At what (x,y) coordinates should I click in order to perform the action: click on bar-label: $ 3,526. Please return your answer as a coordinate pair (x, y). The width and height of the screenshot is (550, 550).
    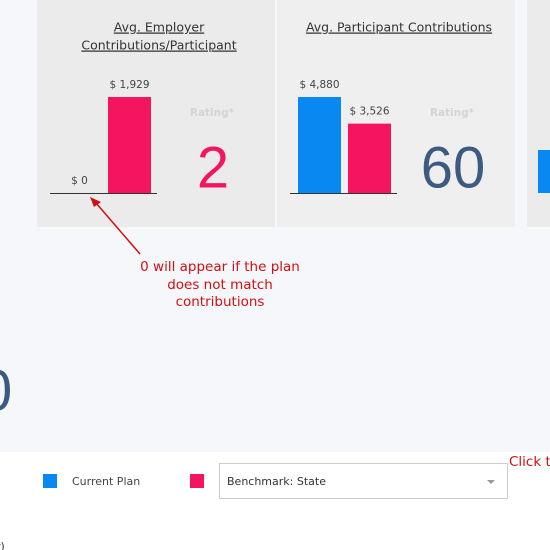
    Looking at the image, I should click on (369, 112).